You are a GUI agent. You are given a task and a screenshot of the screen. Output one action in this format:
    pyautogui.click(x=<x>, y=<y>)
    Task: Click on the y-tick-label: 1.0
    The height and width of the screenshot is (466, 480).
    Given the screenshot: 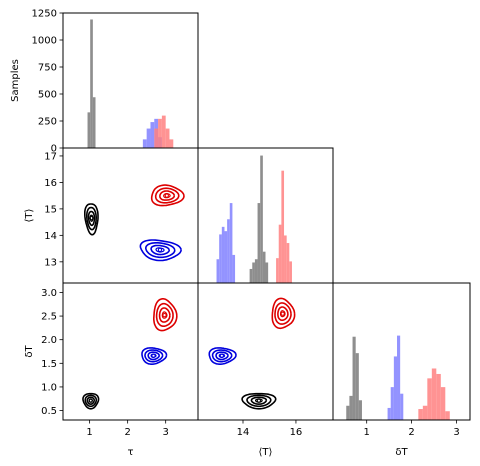 What is the action you would take?
    pyautogui.click(x=49, y=387)
    